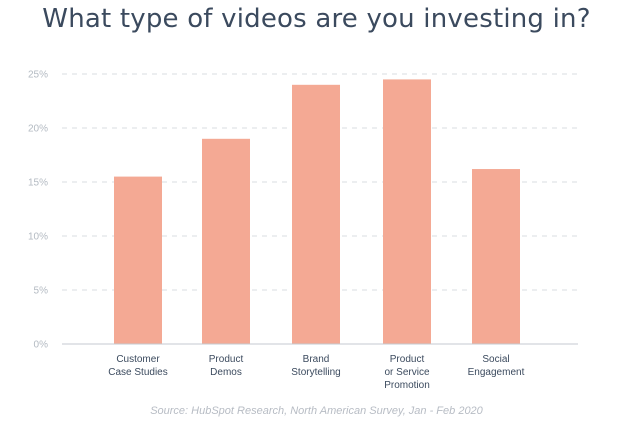 Image resolution: width=633 pixels, height=430 pixels. What do you see at coordinates (41, 345) in the screenshot?
I see `y-tick-label: 0%` at bounding box center [41, 345].